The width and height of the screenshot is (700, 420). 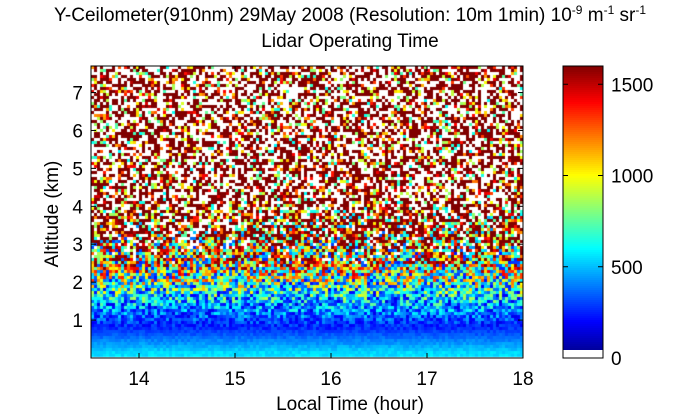 I want to click on colorbar-tick-label: 0, so click(x=616, y=359).